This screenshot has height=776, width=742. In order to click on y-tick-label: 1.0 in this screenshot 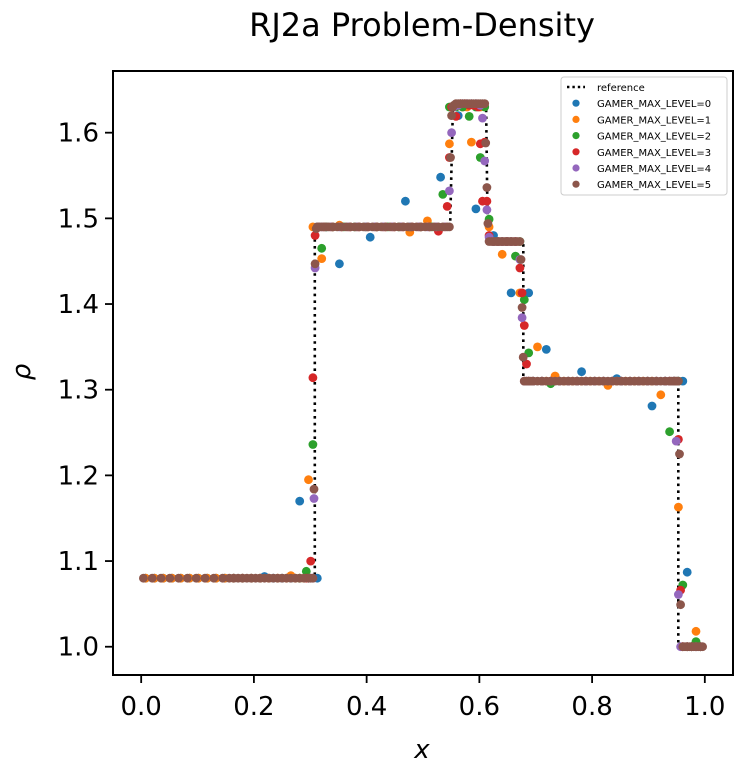, I will do `click(78, 648)`.